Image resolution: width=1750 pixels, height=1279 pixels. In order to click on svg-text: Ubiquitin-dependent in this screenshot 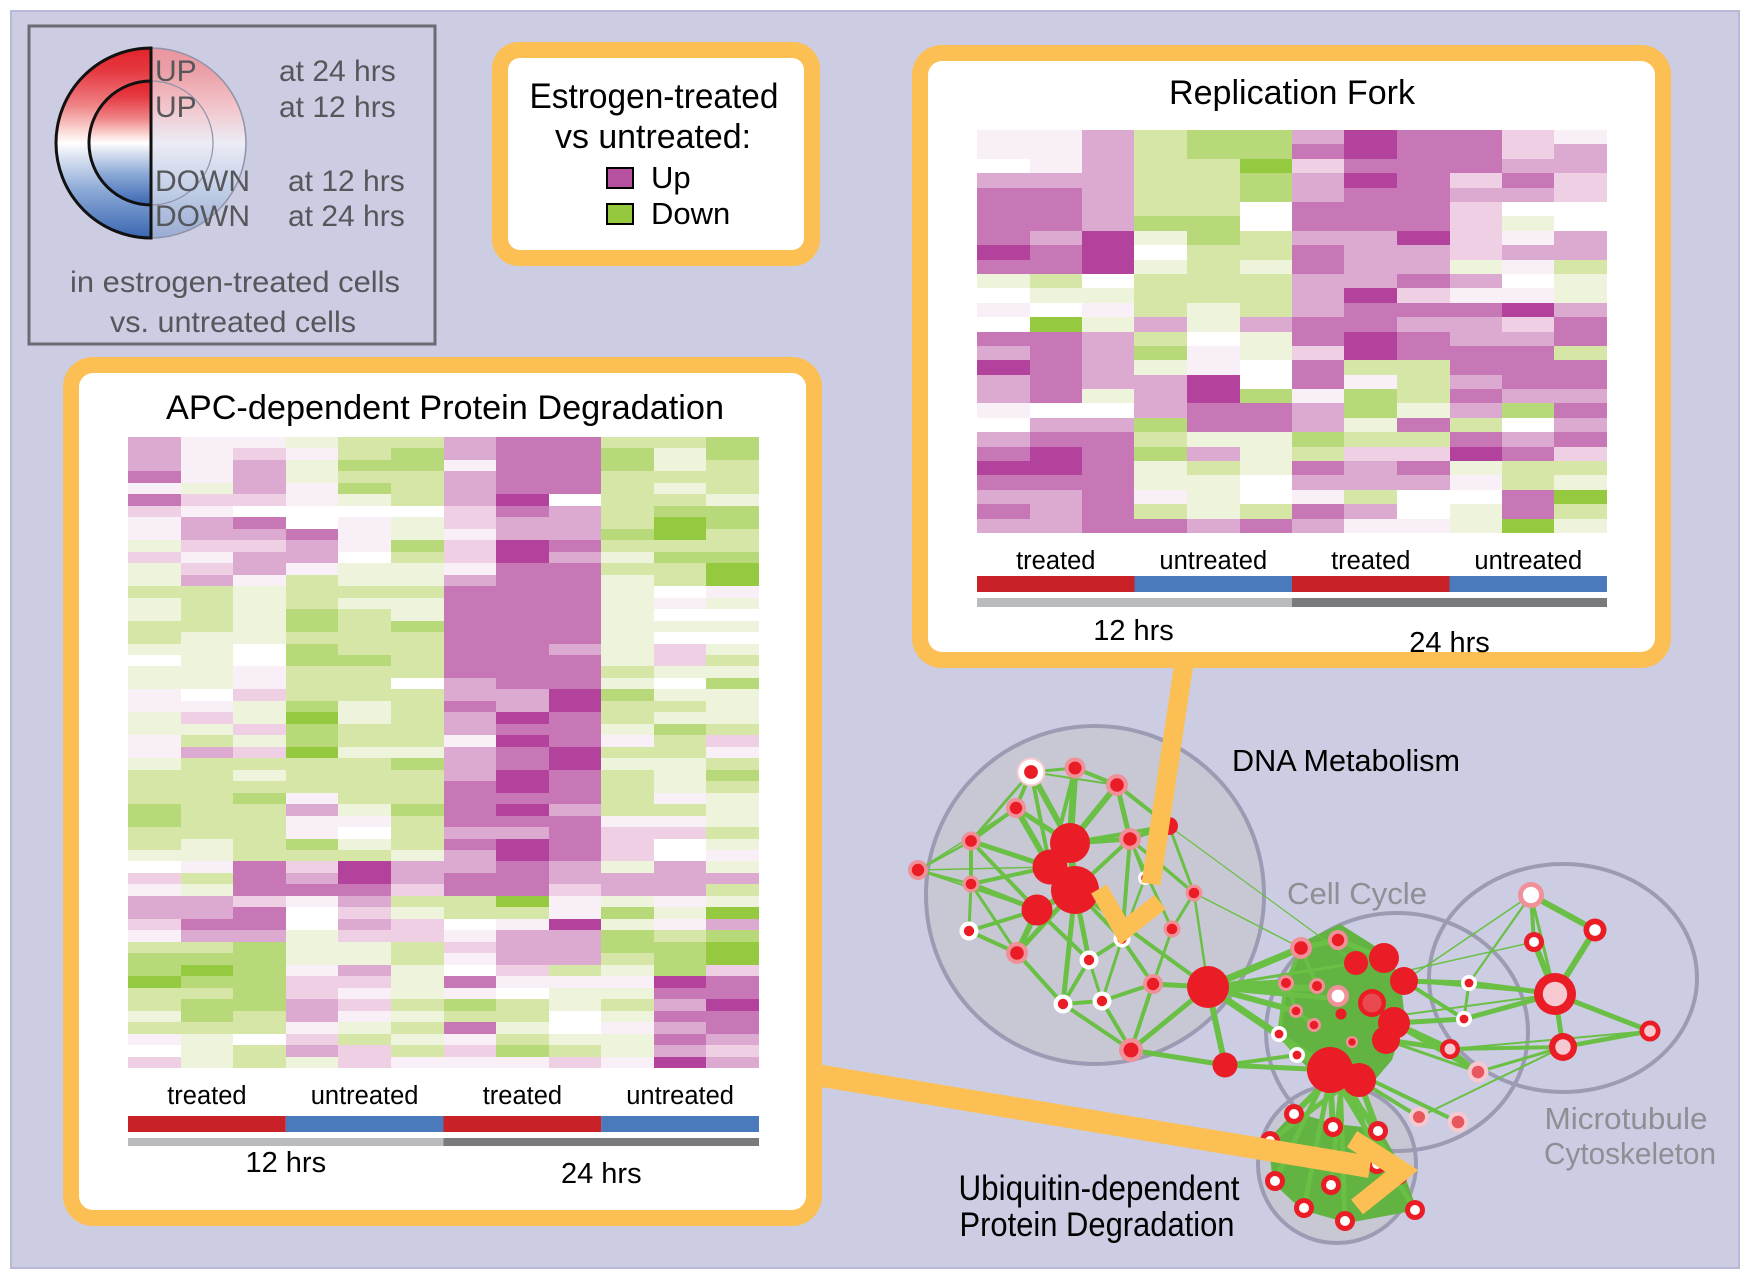, I will do `click(1099, 1188)`.